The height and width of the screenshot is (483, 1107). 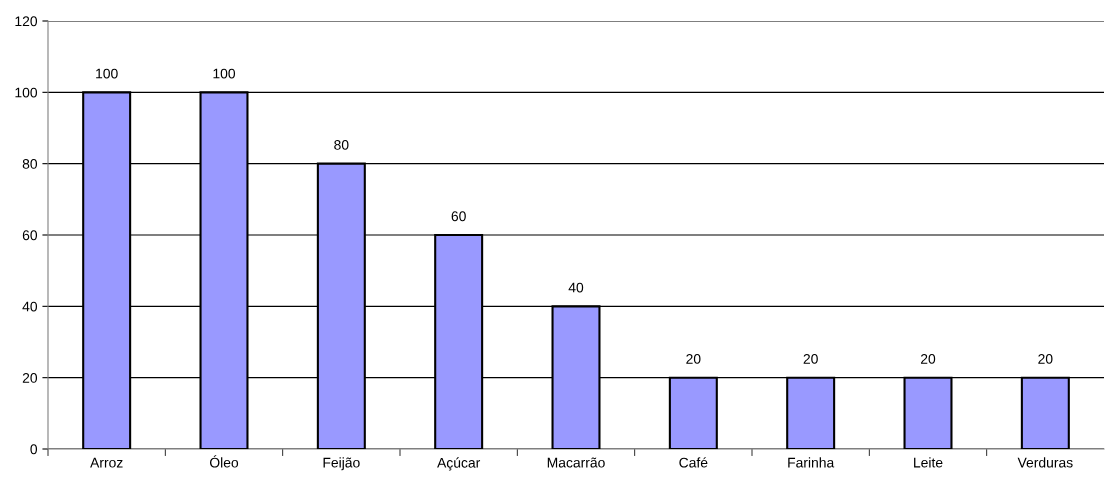 What do you see at coordinates (106, 462) in the screenshot?
I see `x-tick-label: Arroz` at bounding box center [106, 462].